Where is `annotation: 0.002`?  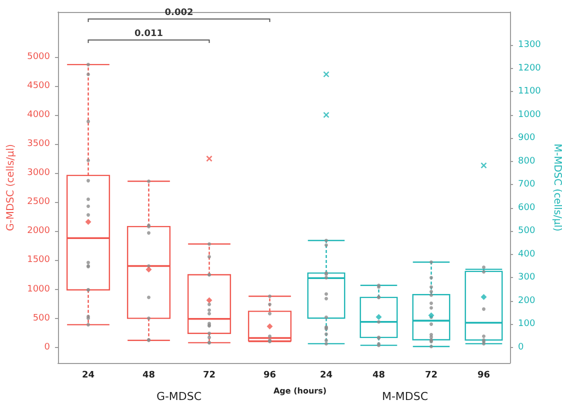 annotation: 0.002 is located at coordinates (179, 13).